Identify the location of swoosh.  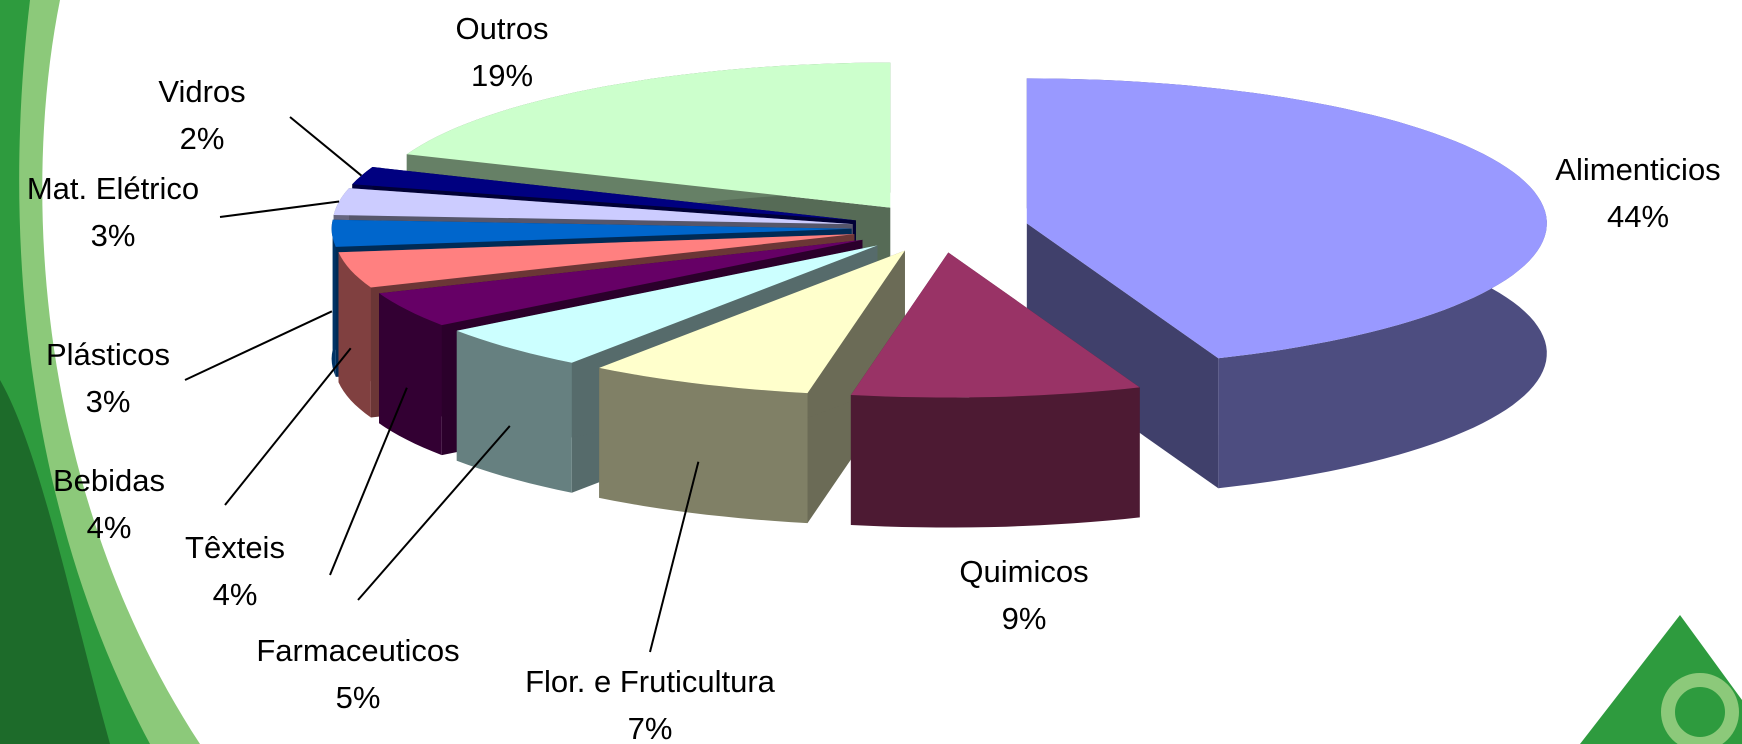
(55, 562).